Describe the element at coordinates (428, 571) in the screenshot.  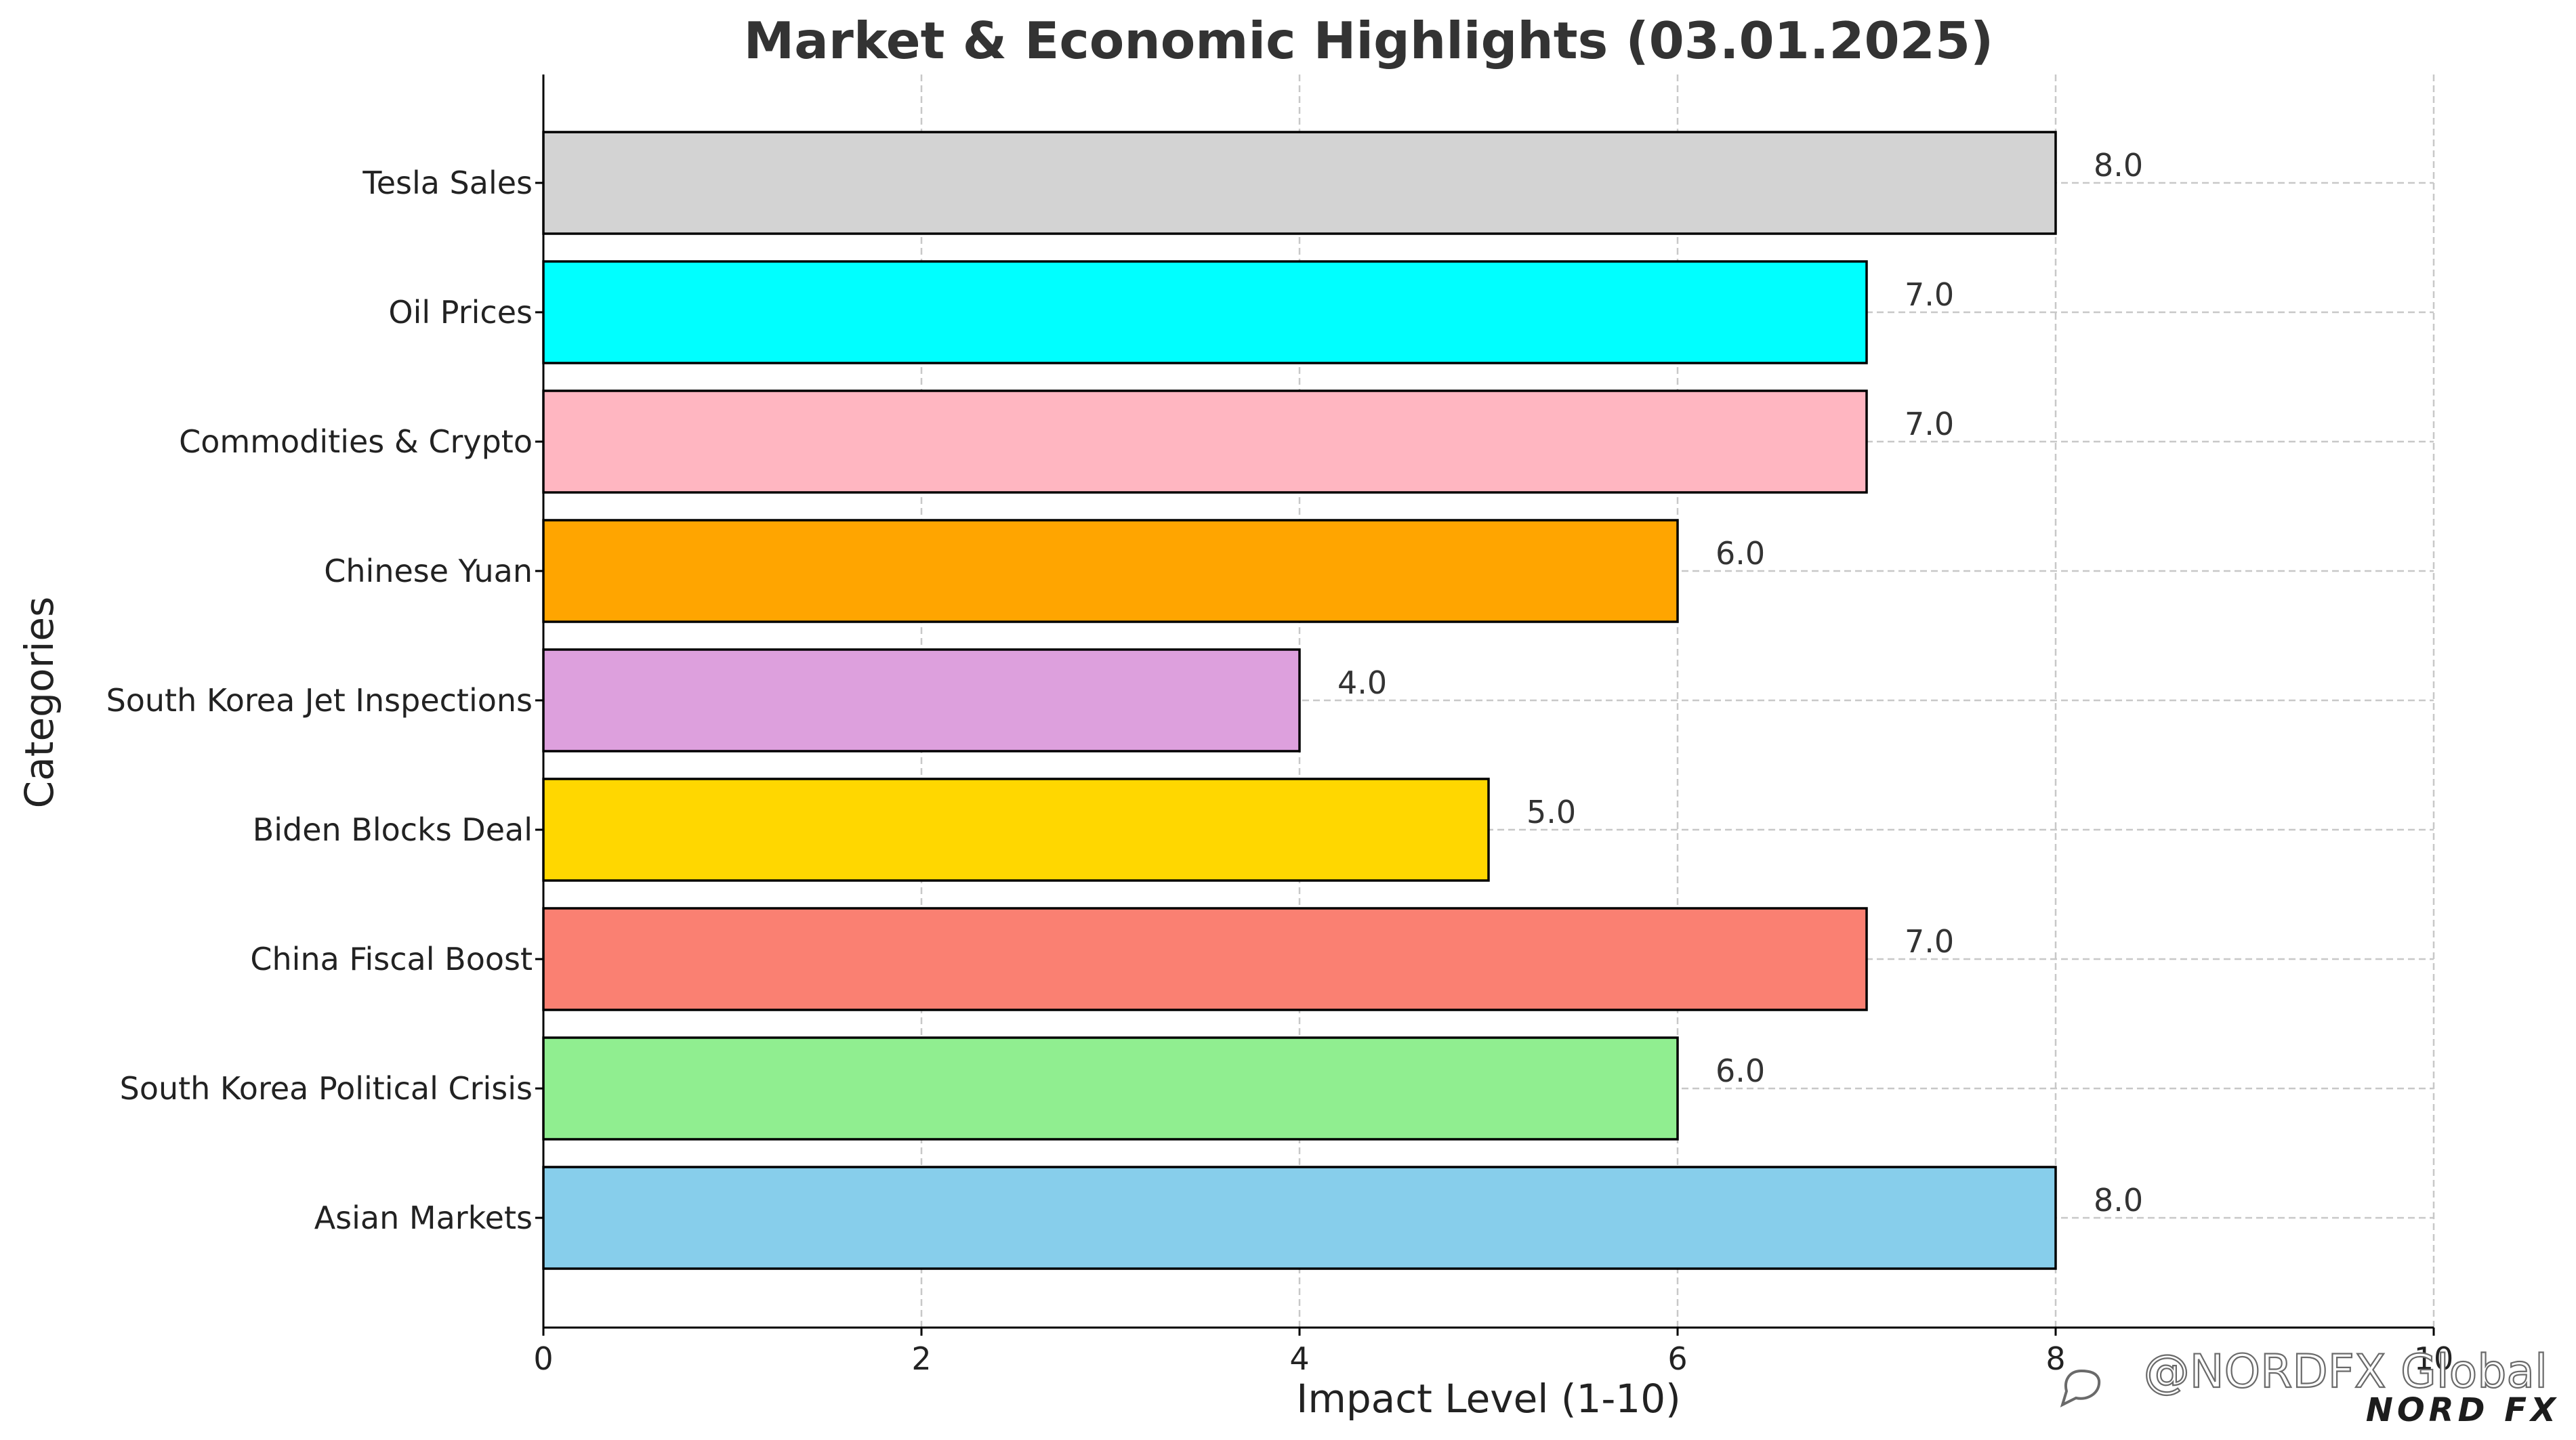
I see `category-label: Chinese Yuan` at that location.